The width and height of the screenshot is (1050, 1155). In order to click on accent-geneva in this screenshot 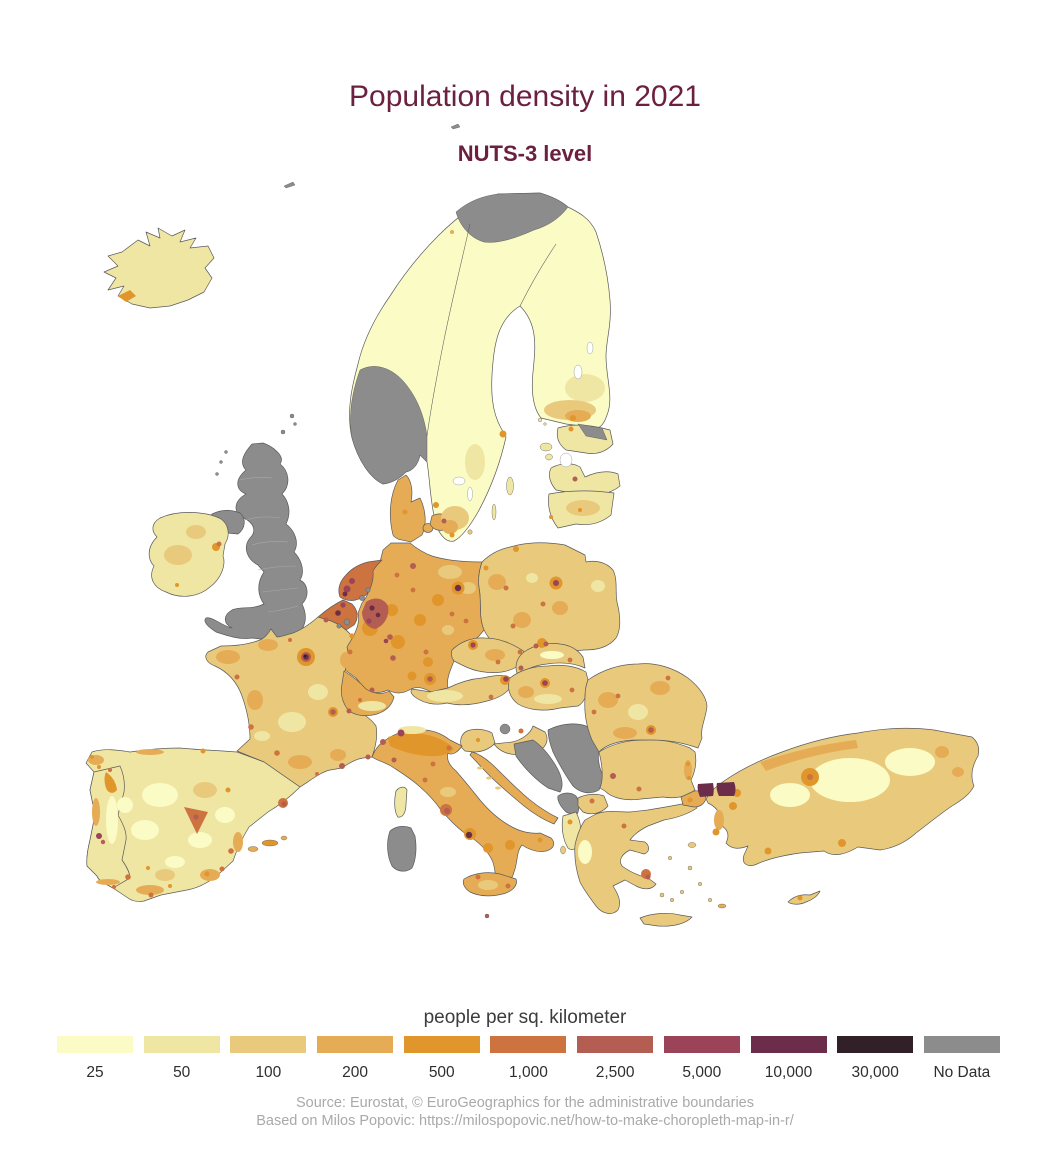, I will do `click(349, 711)`.